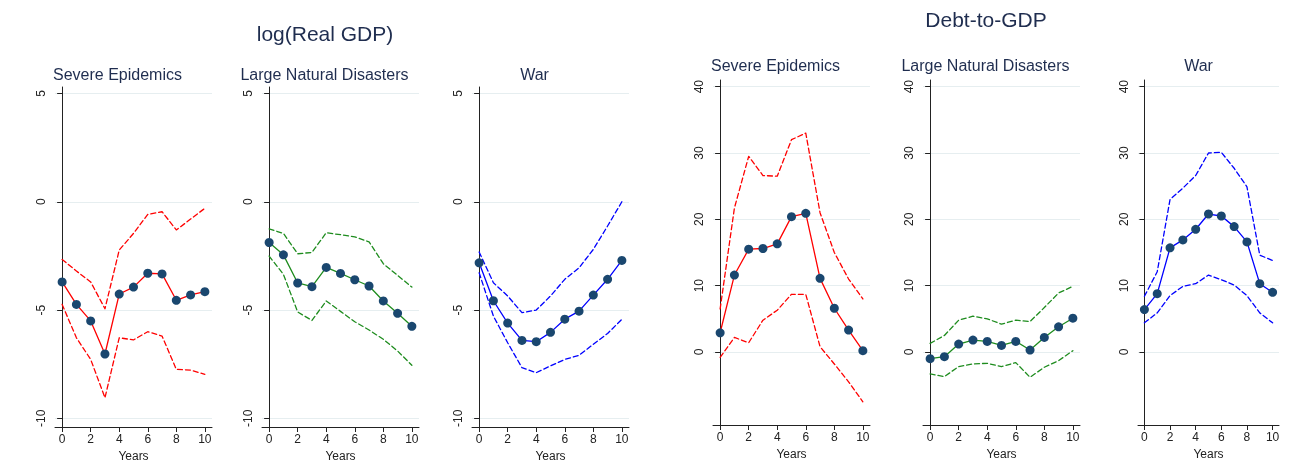  I want to click on chart-title: War, so click(535, 74).